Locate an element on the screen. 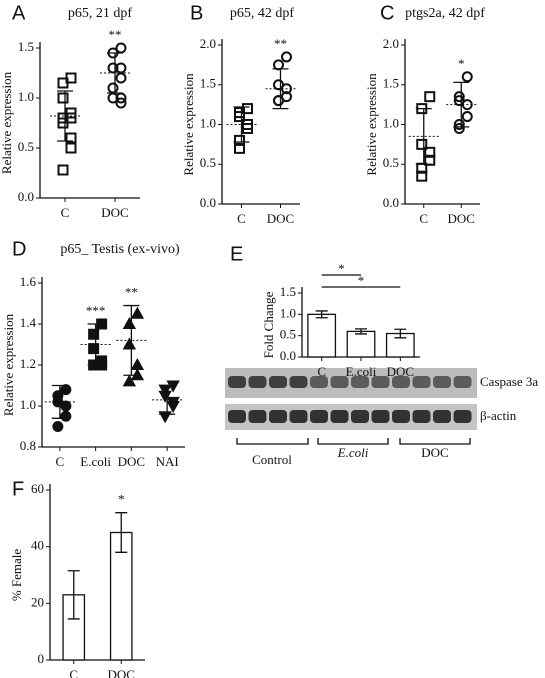  y-tick-label: 1.6 is located at coordinates (28, 281).